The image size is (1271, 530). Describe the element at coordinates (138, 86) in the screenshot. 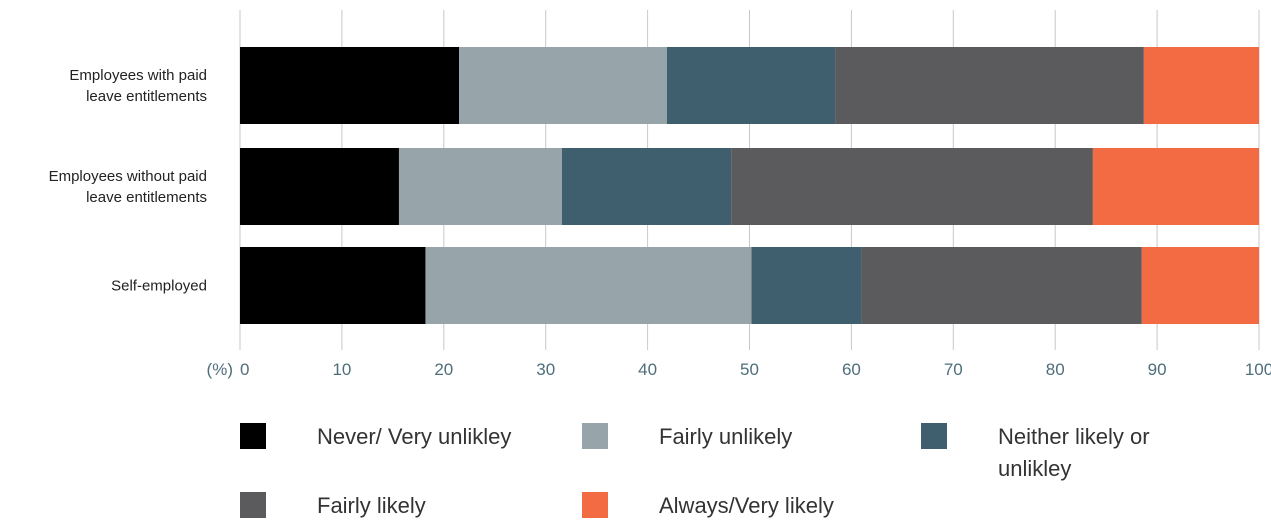

I see `category-label: Employees with paid leave entitlements` at that location.